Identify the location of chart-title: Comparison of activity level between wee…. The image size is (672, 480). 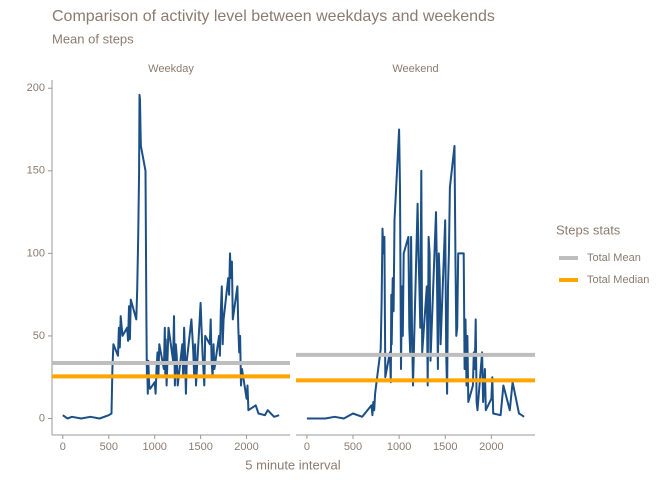
(273, 16).